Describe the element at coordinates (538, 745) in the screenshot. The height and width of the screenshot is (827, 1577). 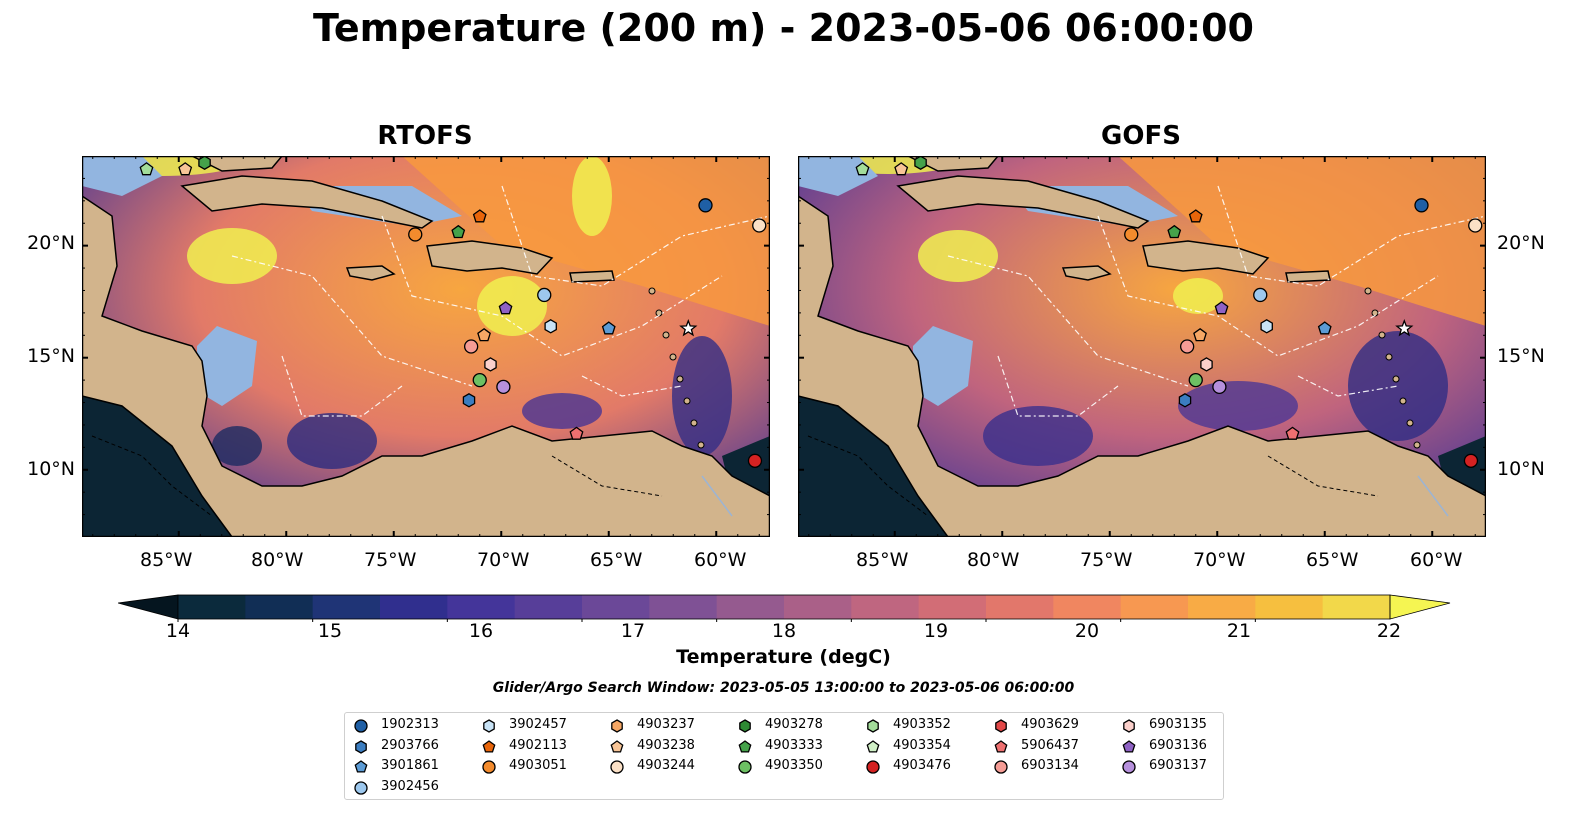
I see `legend-label: 4902113` at that location.